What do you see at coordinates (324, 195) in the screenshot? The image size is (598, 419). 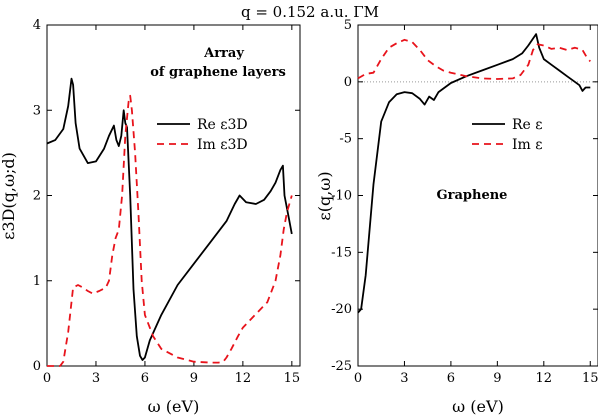 I see `y-axis-label: ε(q,ω)` at bounding box center [324, 195].